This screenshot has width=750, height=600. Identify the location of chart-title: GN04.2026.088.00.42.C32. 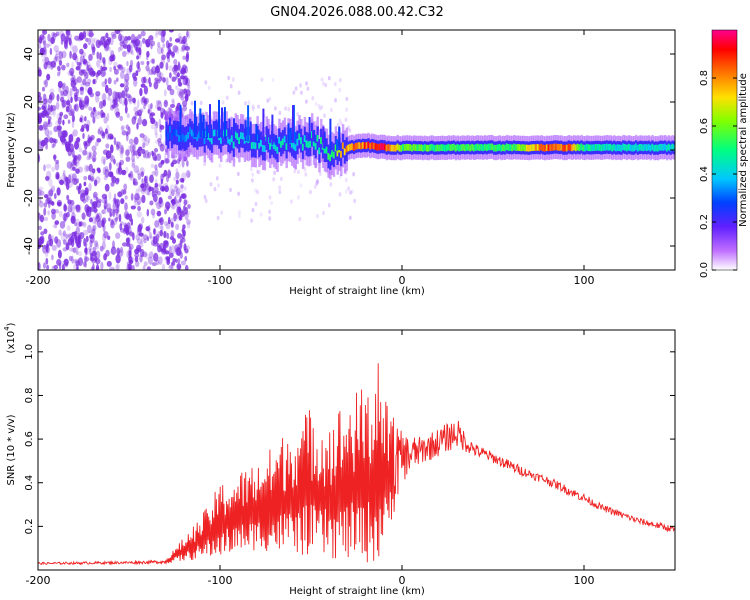
(357, 12).